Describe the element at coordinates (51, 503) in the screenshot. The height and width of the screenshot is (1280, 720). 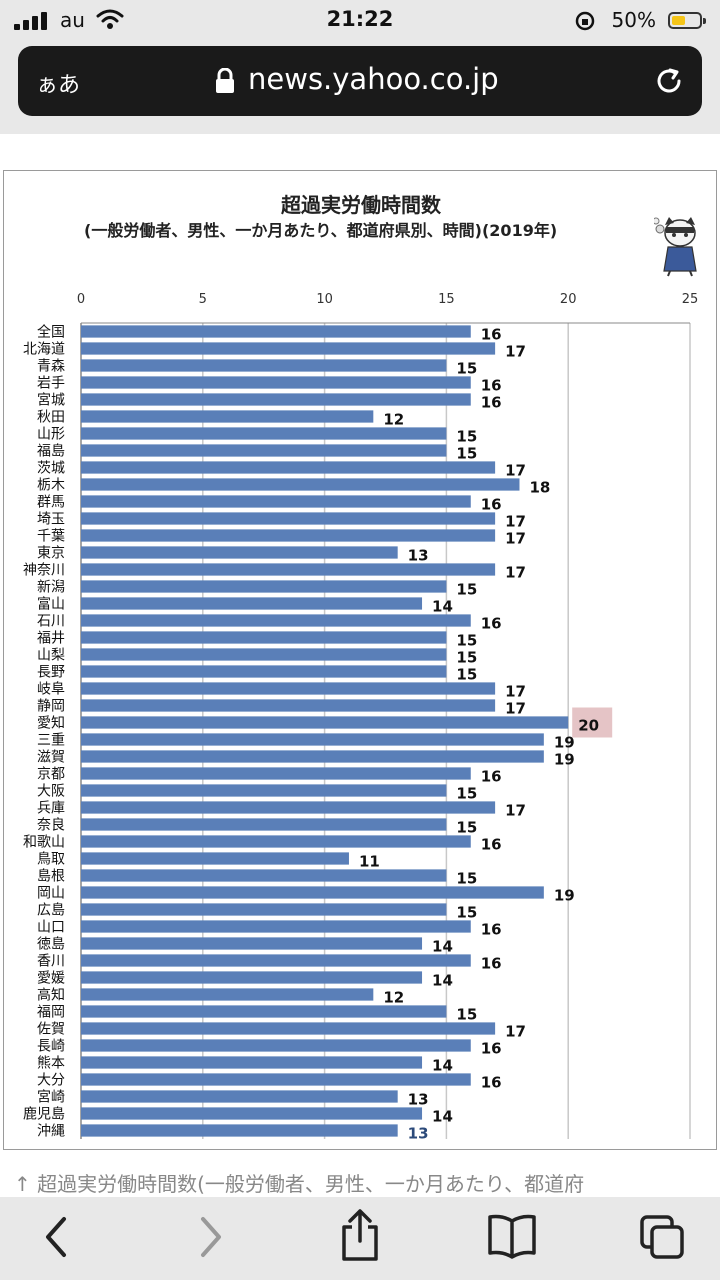
I see `category-label: 群馬` at that location.